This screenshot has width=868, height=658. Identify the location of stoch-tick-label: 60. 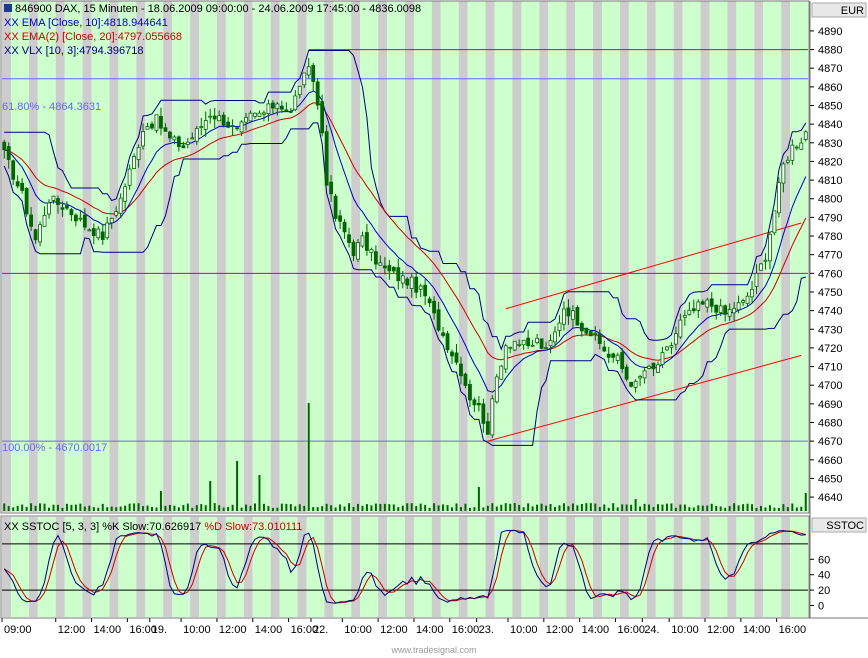
(824, 560).